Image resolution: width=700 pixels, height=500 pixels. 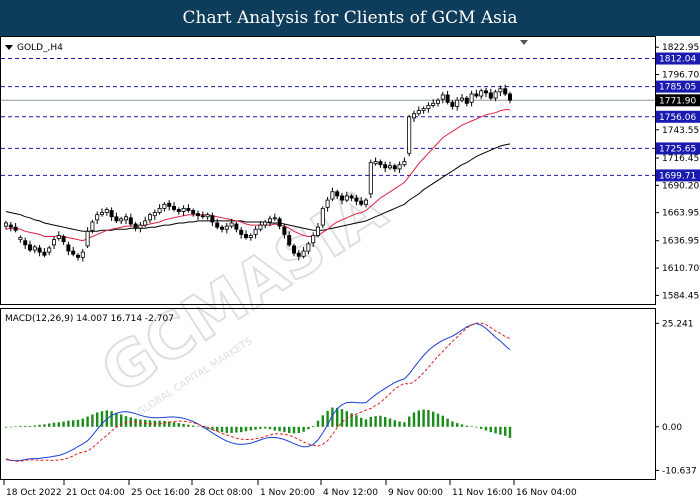 I want to click on time-tick-label: 25 Oct 16:00, so click(x=160, y=493).